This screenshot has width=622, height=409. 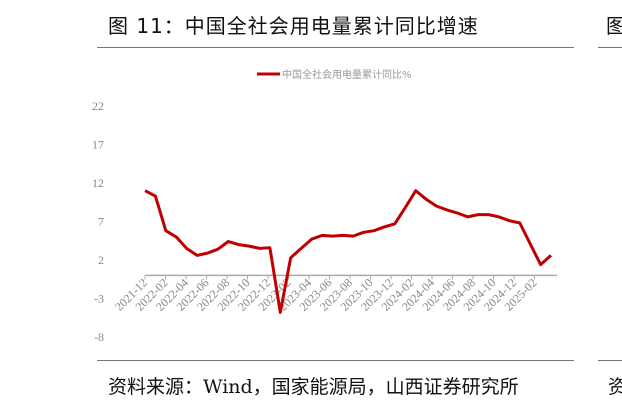 I want to click on next-source-fragment: 资, so click(x=615, y=387).